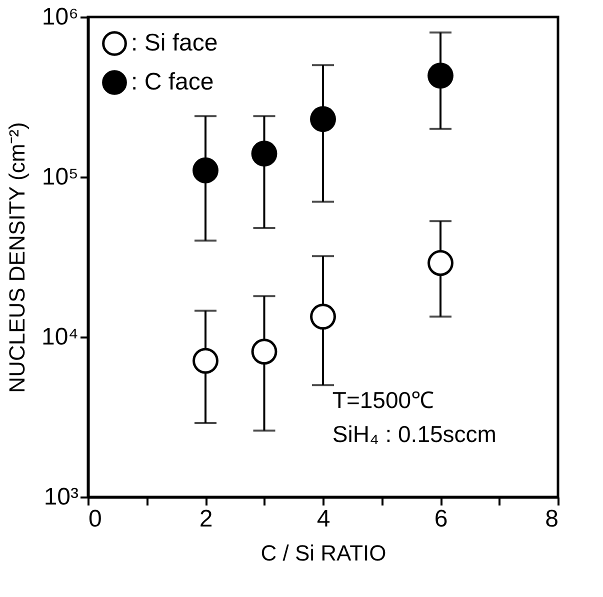  Describe the element at coordinates (60, 177) in the screenshot. I see `y-tick-label: 10⁵` at that location.